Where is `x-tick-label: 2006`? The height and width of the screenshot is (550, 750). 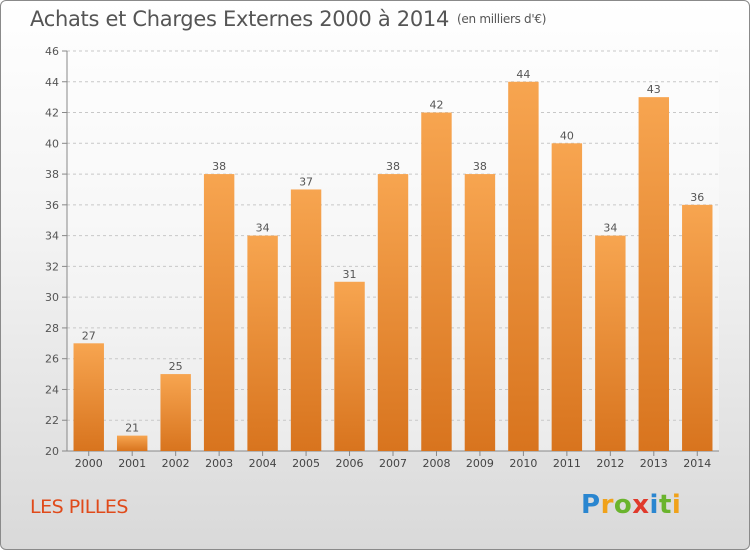 x-tick-label: 2006 is located at coordinates (350, 463).